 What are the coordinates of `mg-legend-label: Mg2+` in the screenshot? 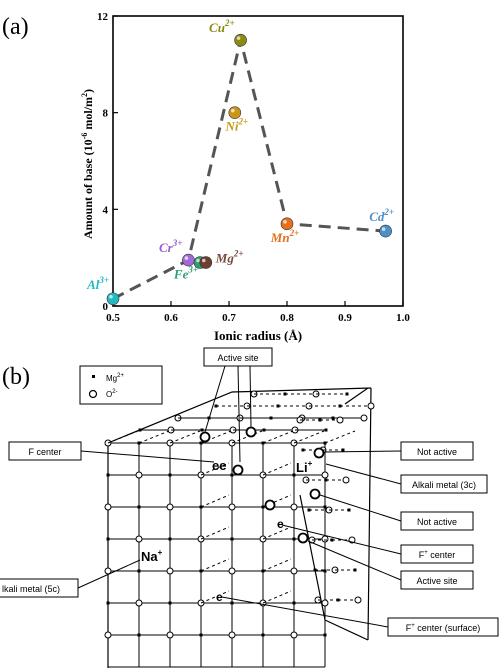 It's located at (115, 378).